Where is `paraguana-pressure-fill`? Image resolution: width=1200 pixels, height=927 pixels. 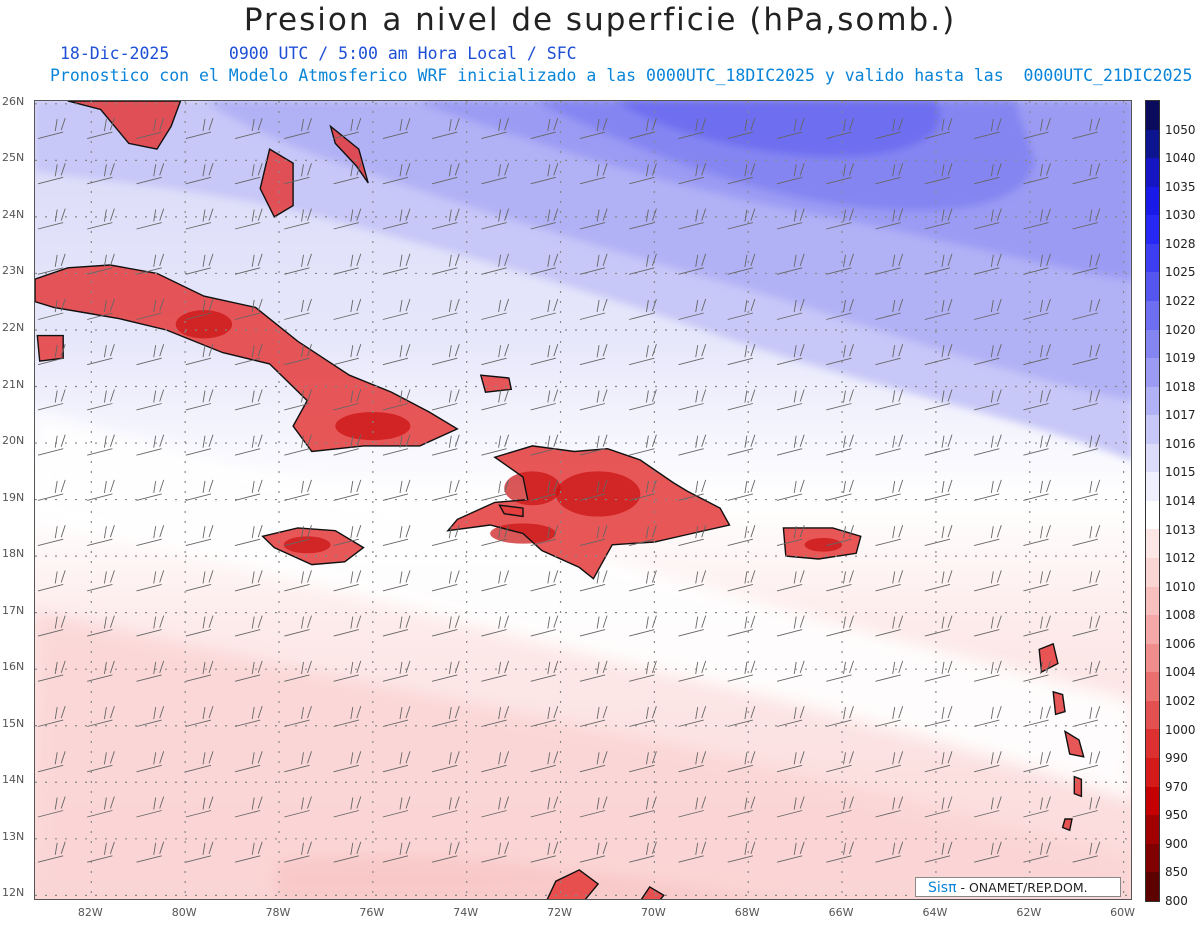
paraguana-pressure-fill is located at coordinates (652, 892).